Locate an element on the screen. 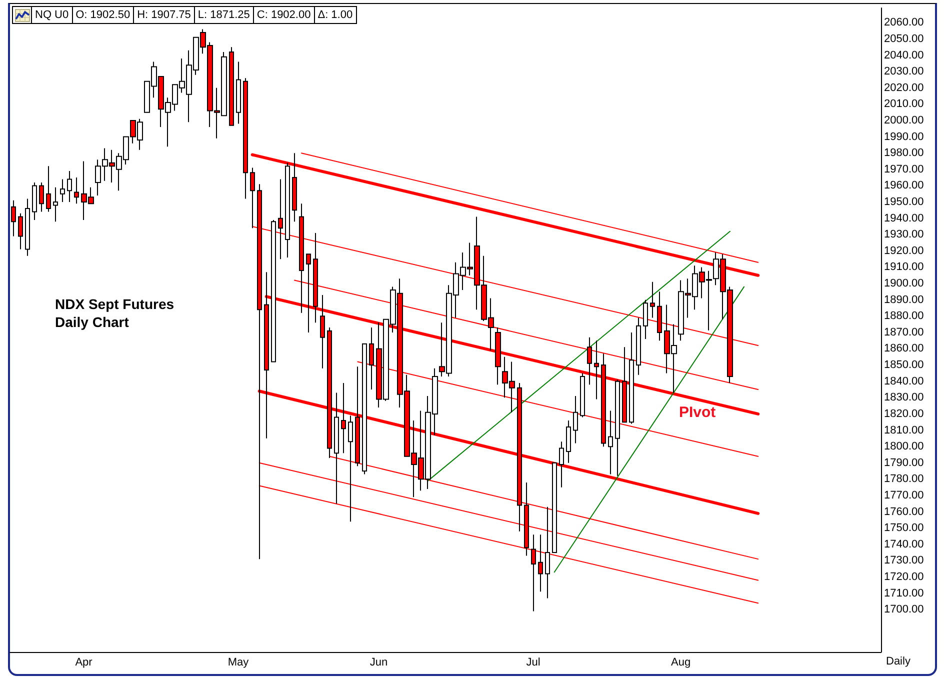 The image size is (950, 685). y-tick-label: 1880.00 is located at coordinates (904, 316).